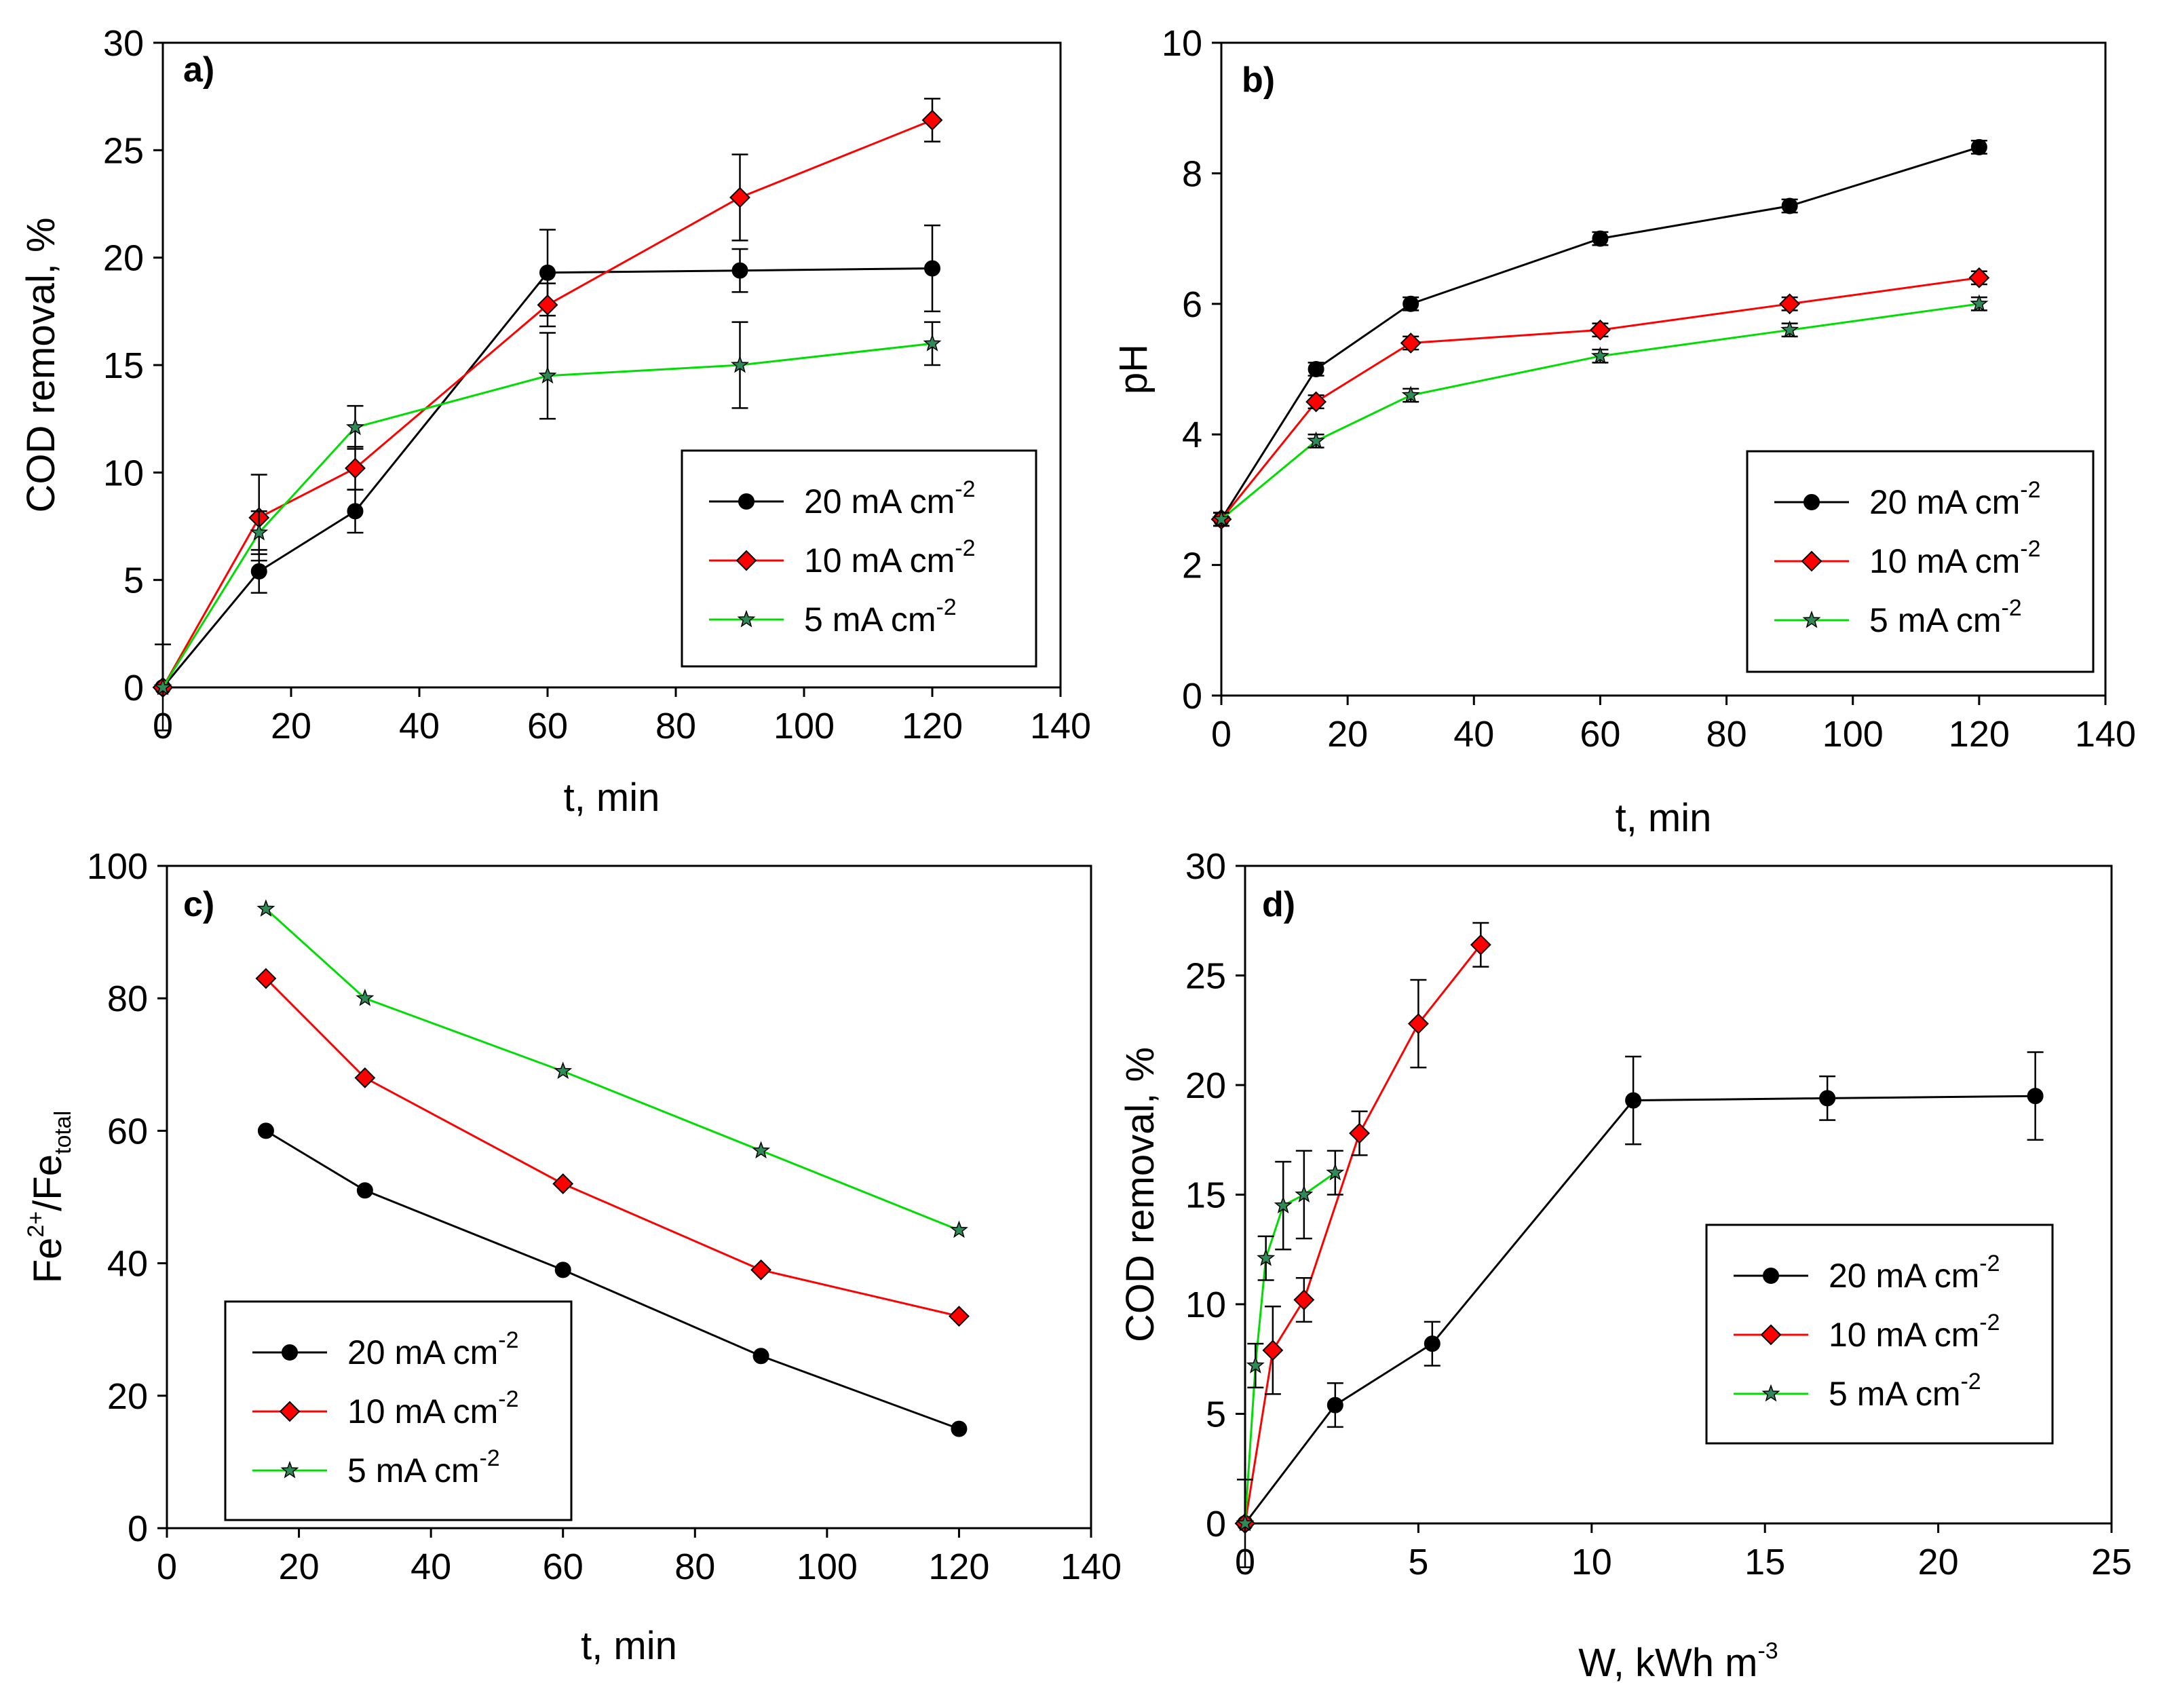 This screenshot has height=1708, width=2157. Describe the element at coordinates (1591, 1562) in the screenshot. I see `x-tick-label: 10` at that location.